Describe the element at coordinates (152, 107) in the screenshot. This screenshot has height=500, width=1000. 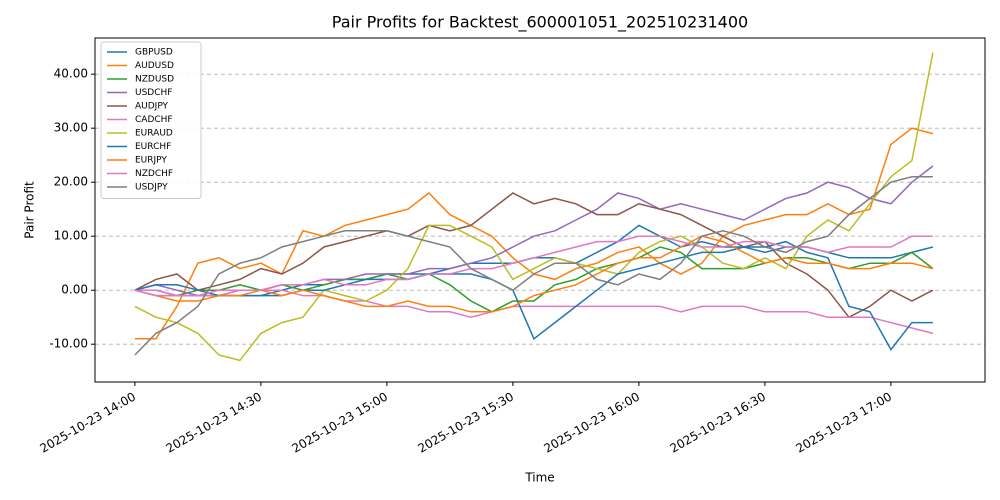
I see `legend-label: AUDJPY` at that location.